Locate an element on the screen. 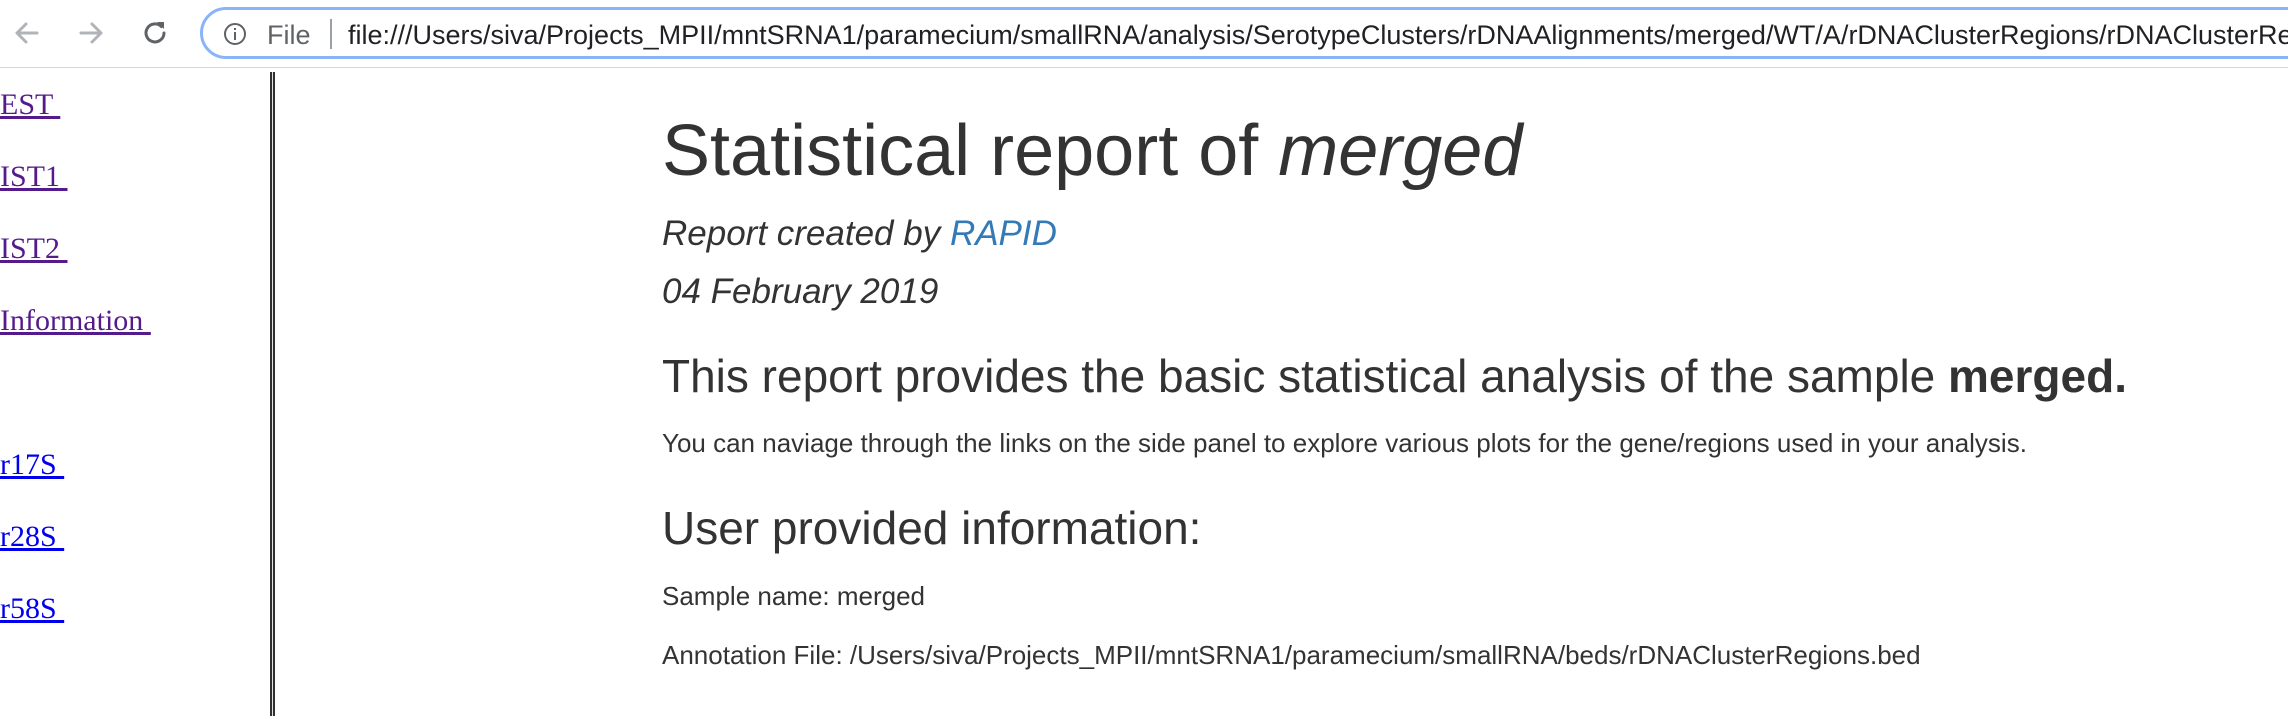 This screenshot has width=2288, height=716. arrow-left-icon is located at coordinates (27, 33).